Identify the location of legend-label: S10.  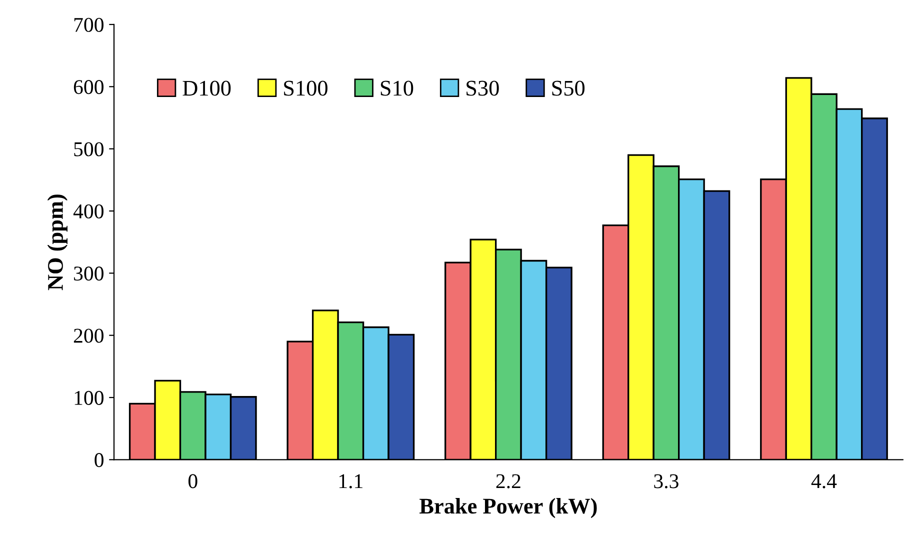
(397, 88).